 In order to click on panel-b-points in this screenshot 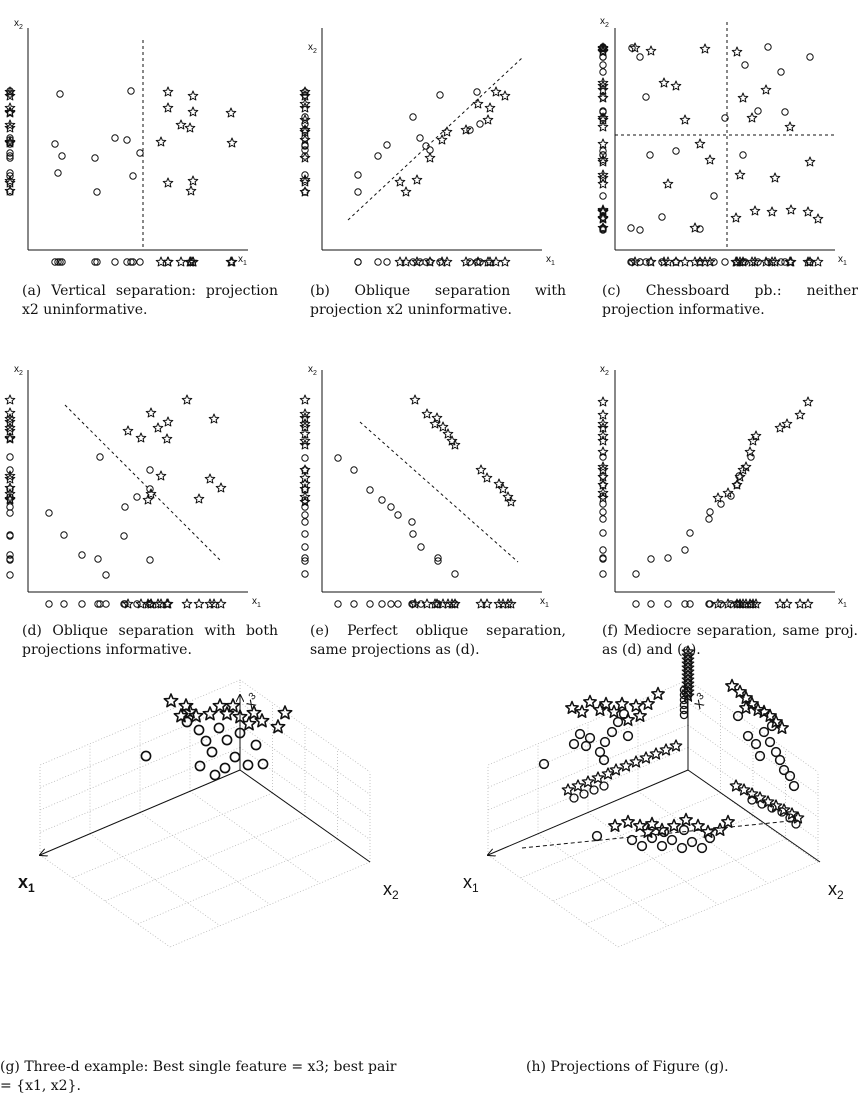, I will do `click(405, 176)`.